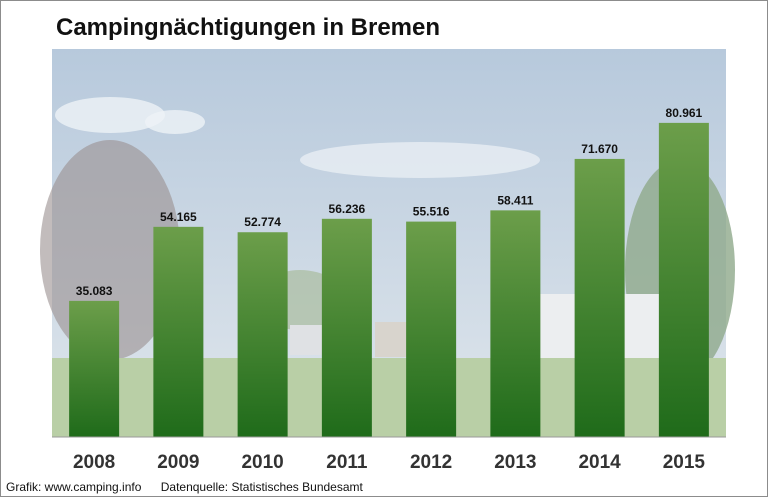 The height and width of the screenshot is (497, 768). What do you see at coordinates (178, 462) in the screenshot?
I see `x-tick-label-2009: 2009` at bounding box center [178, 462].